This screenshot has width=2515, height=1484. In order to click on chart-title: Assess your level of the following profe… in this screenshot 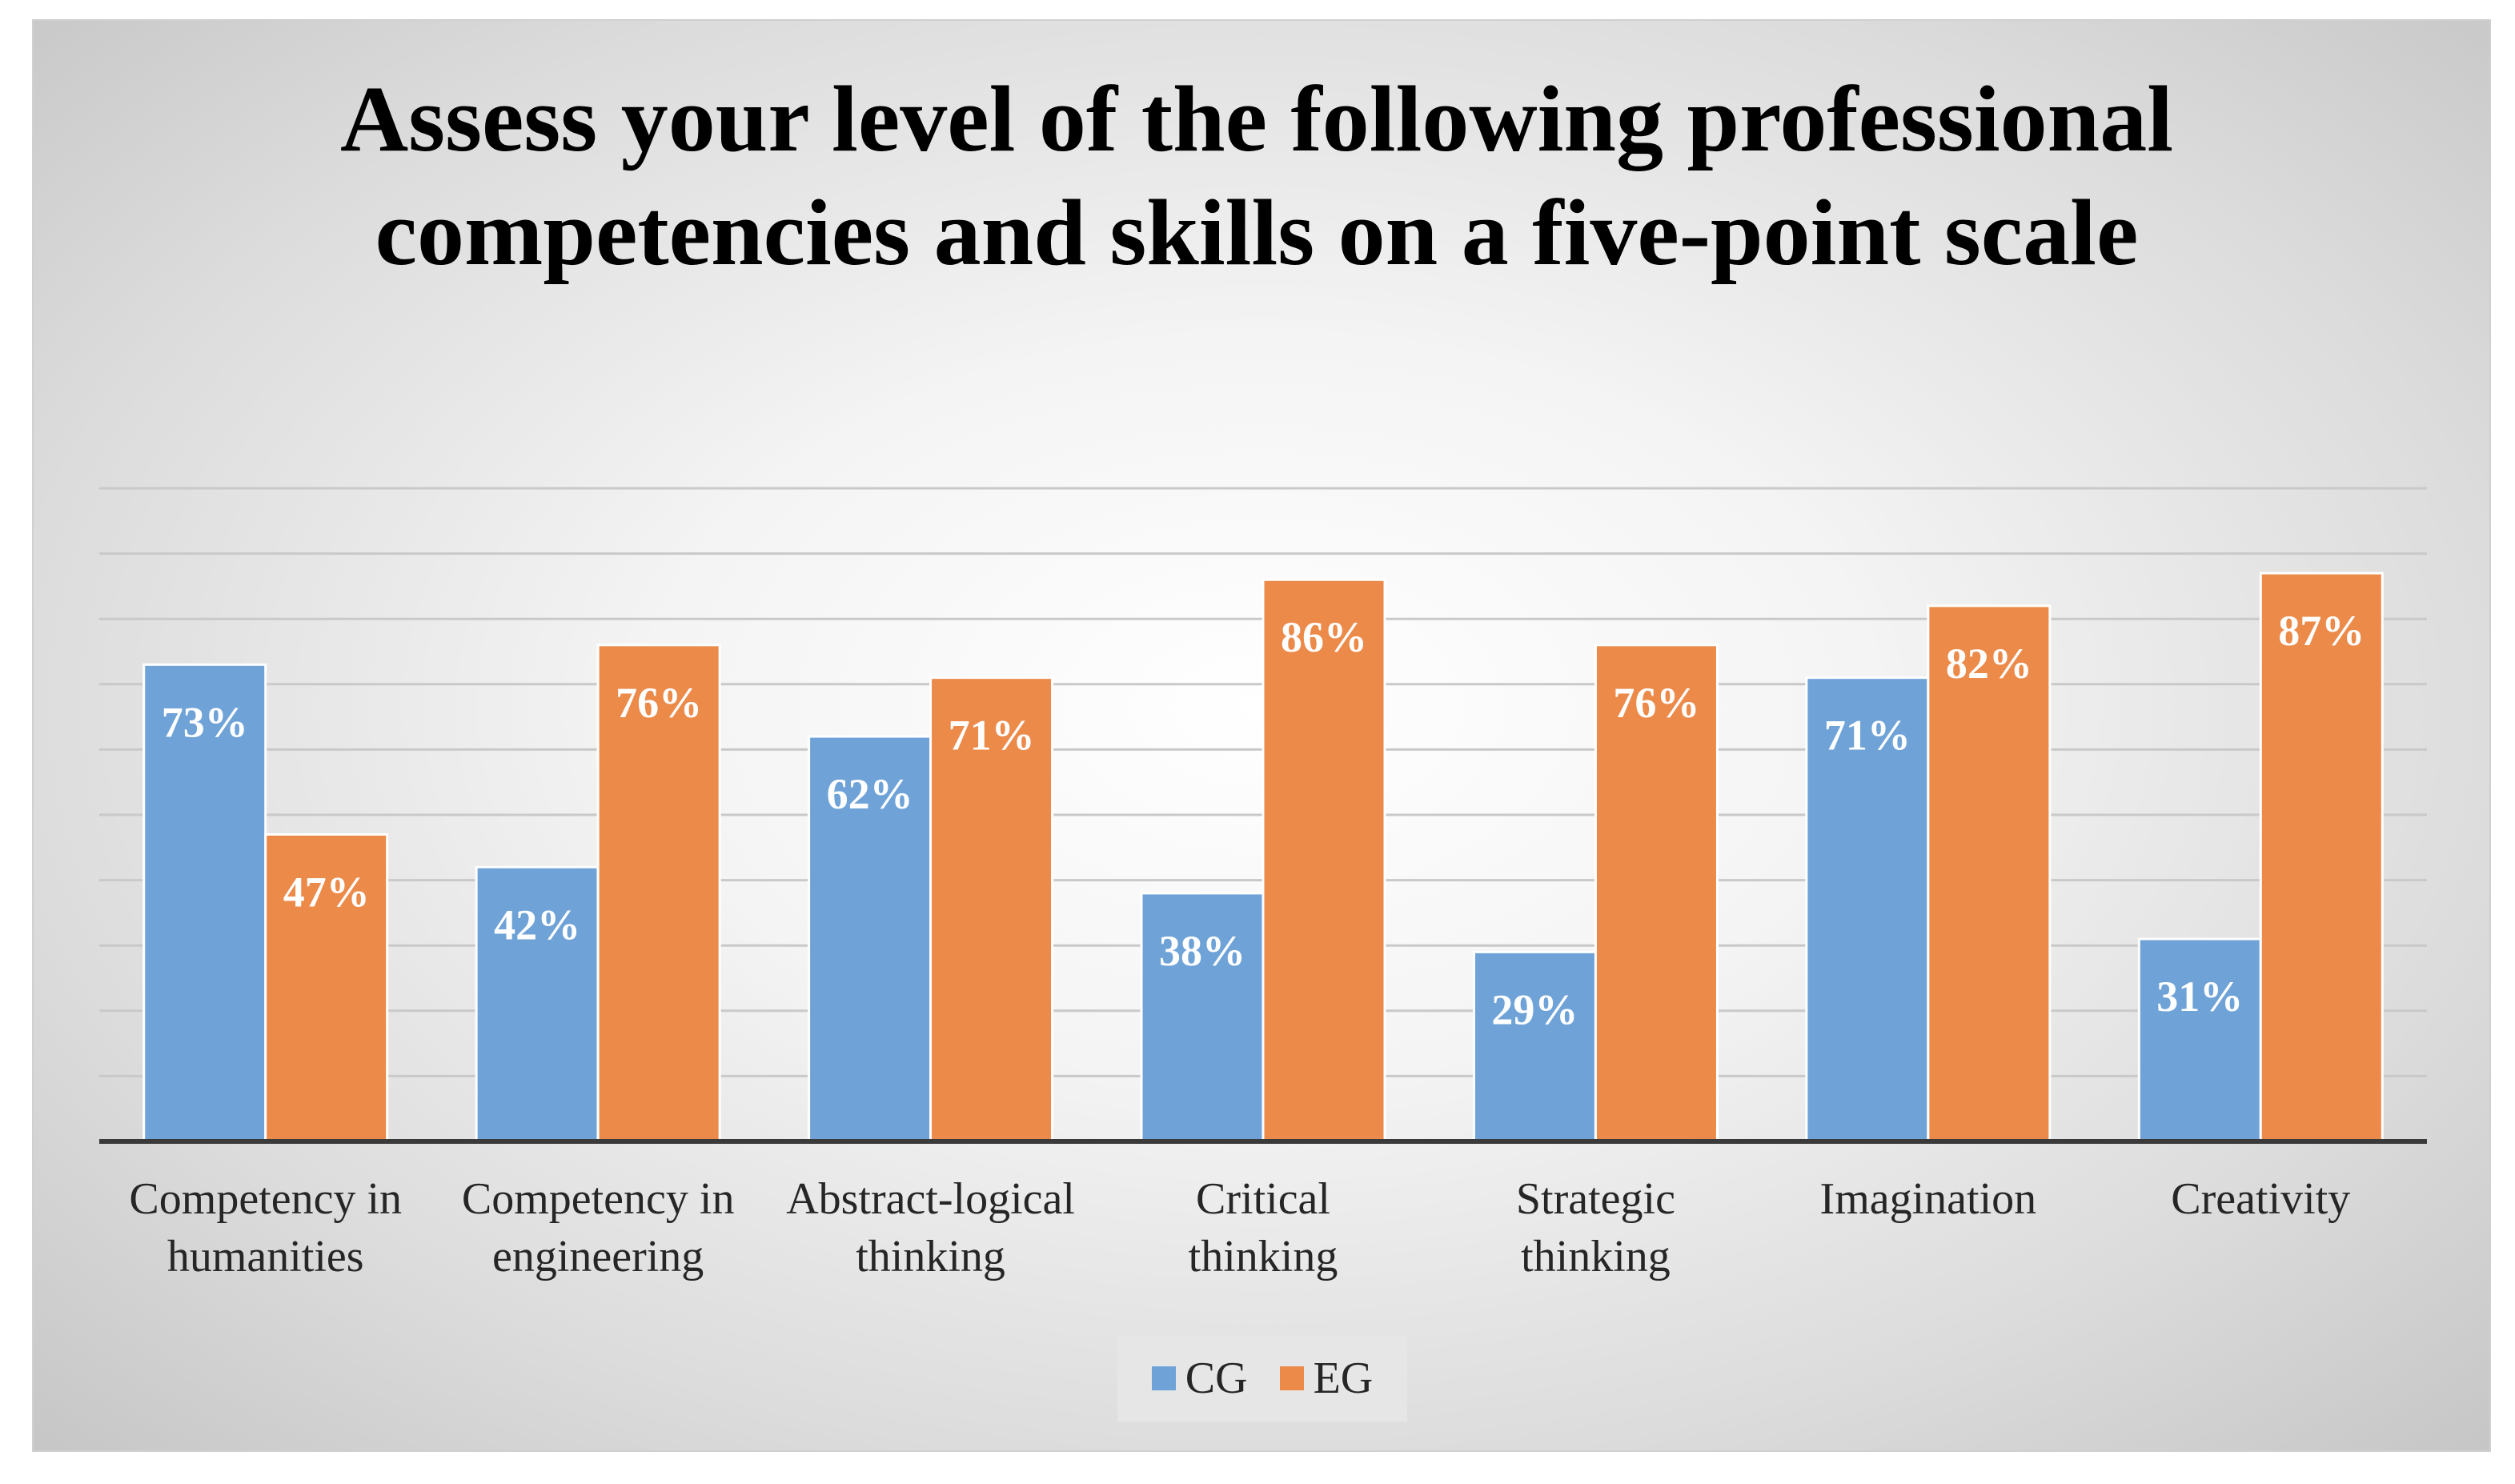, I will do `click(1256, 175)`.